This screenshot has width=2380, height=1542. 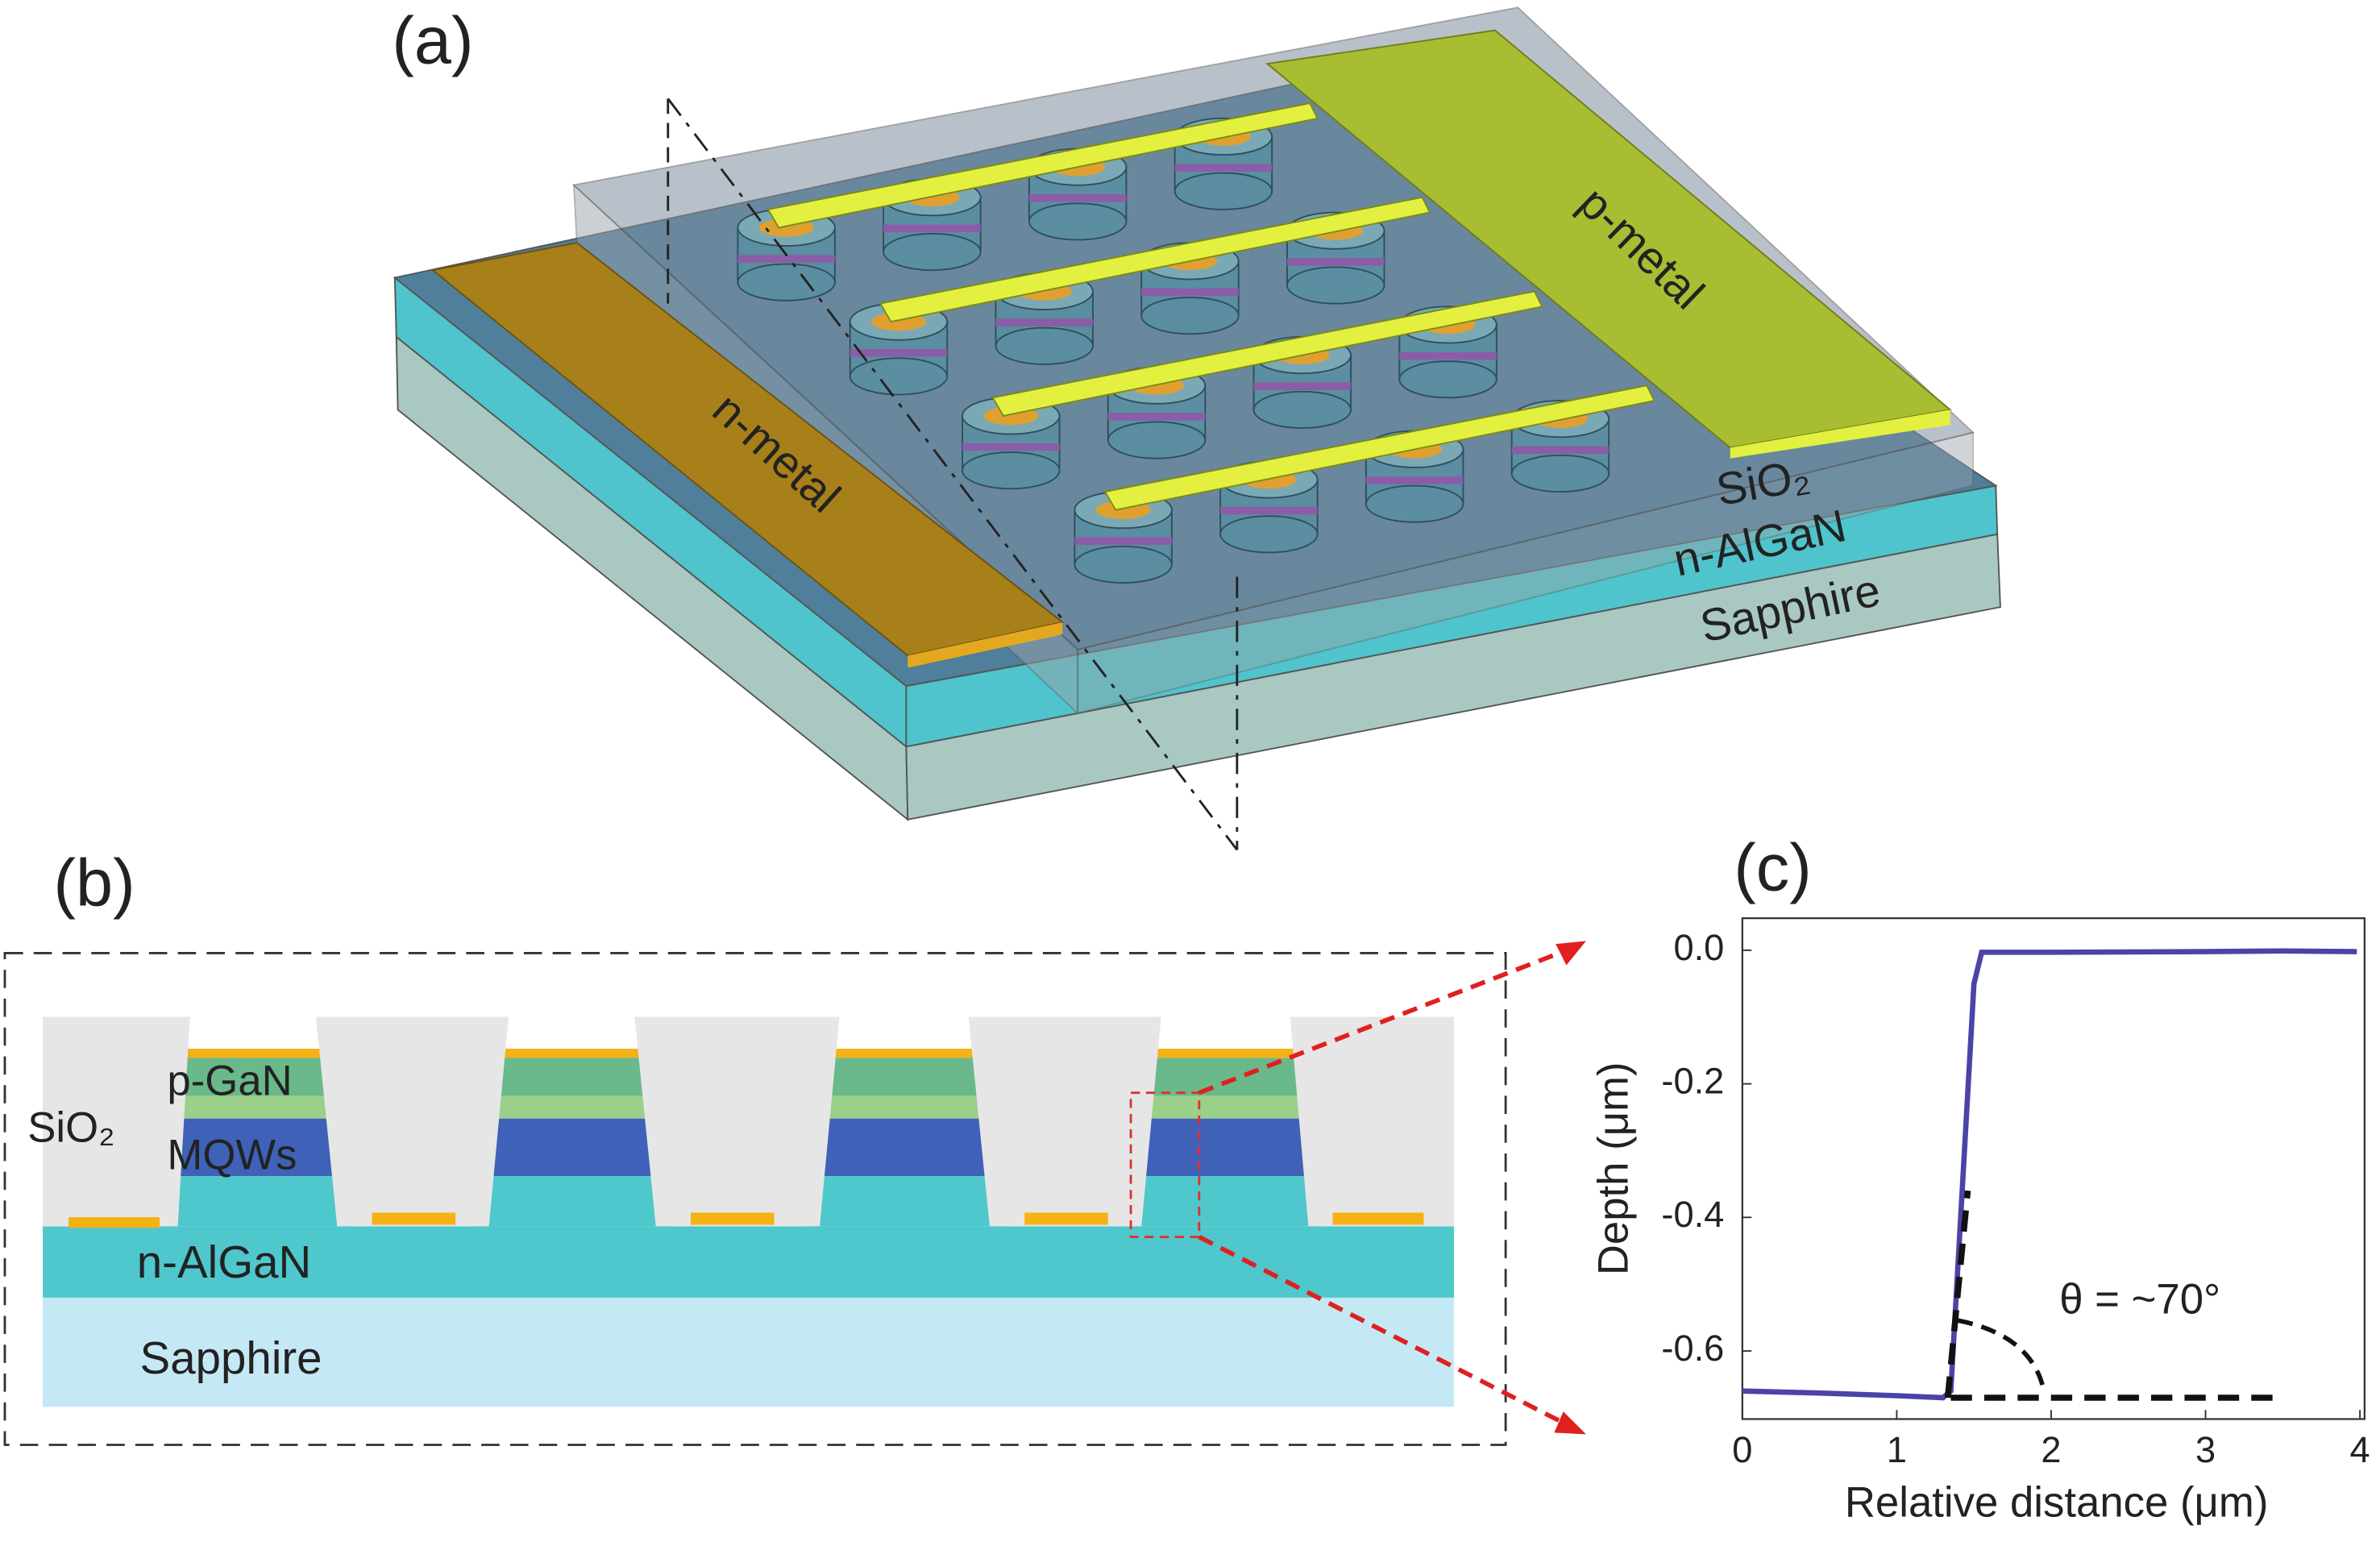 What do you see at coordinates (229, 1080) in the screenshot?
I see `p-gan-label: p-GaN` at bounding box center [229, 1080].